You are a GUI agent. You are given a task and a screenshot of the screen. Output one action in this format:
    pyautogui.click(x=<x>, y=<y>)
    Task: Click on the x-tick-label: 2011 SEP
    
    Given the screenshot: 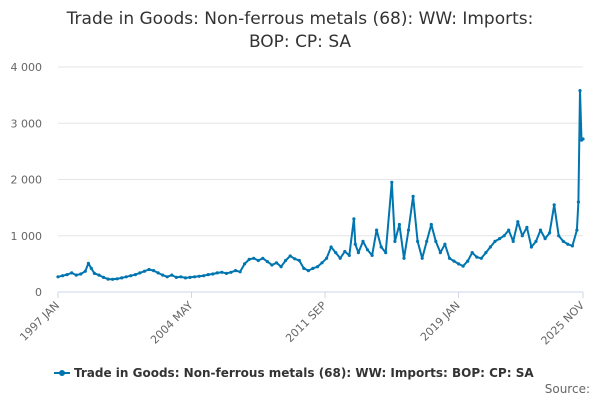 What is the action you would take?
    pyautogui.click(x=306, y=322)
    